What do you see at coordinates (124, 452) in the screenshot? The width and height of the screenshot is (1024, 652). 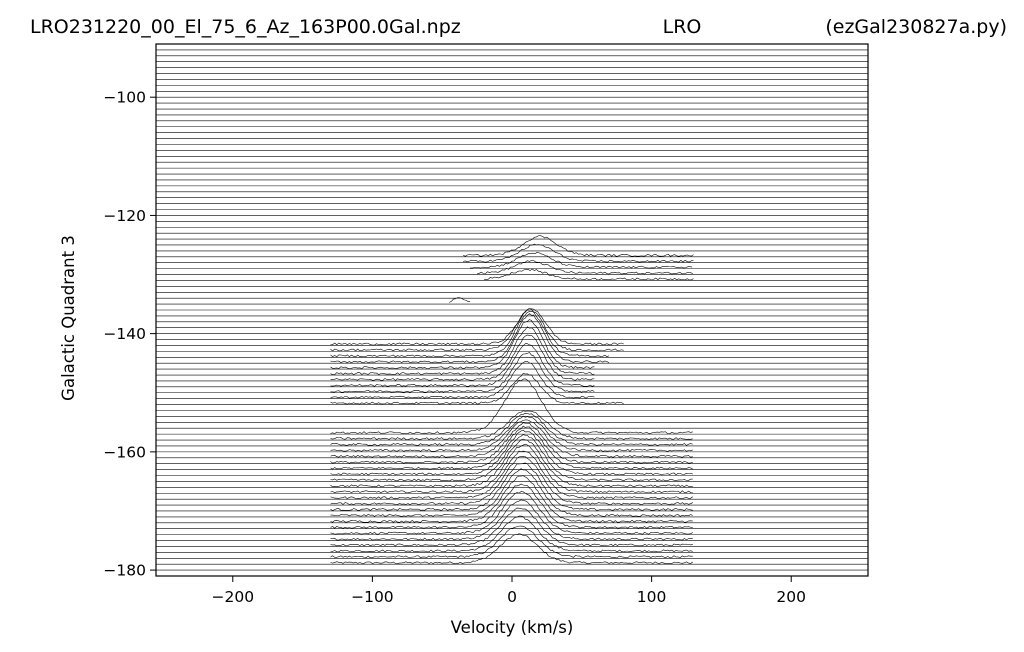 I see `y-tick-label: −160` at bounding box center [124, 452].